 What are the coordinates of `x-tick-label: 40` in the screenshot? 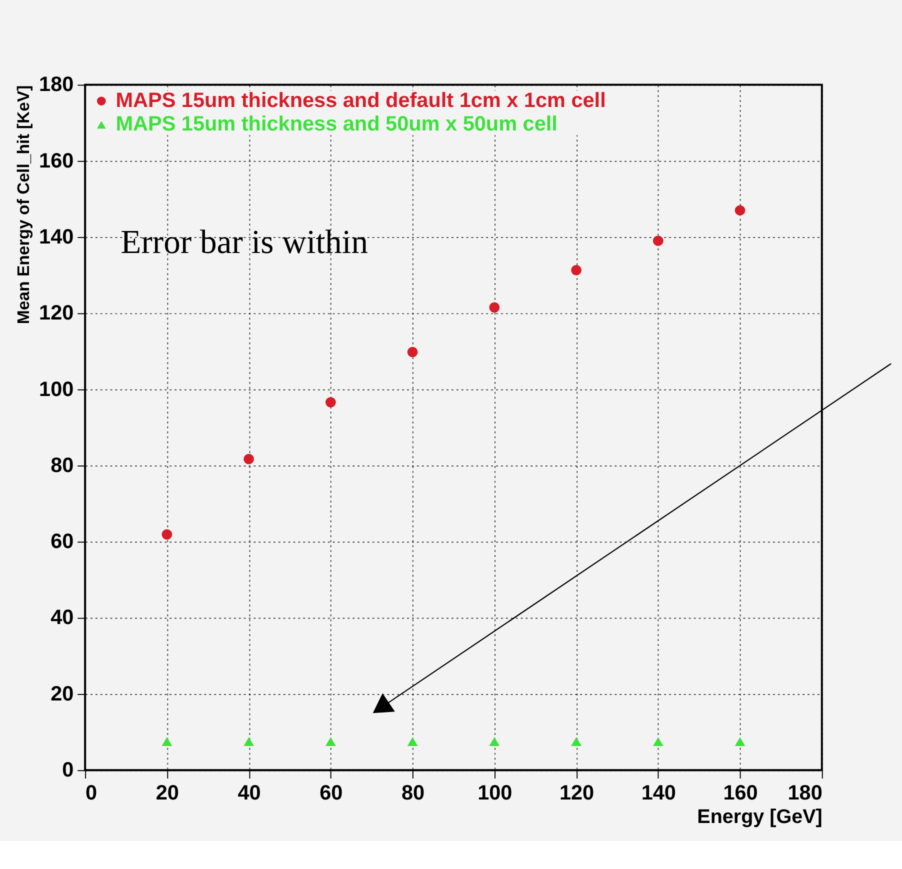 It's located at (249, 792).